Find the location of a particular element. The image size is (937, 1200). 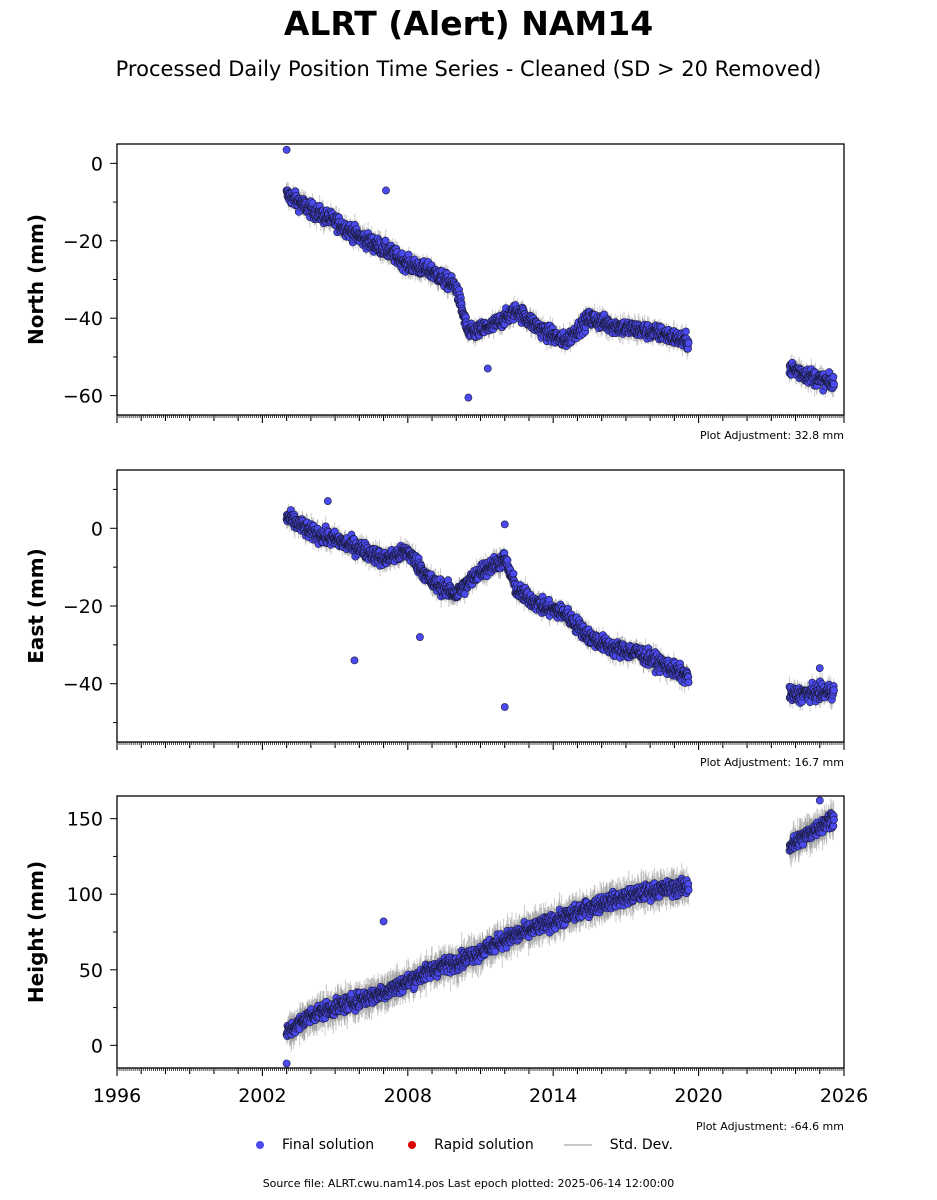

chart-title: ALRT (Alert) NAM14 is located at coordinates (468, 23).